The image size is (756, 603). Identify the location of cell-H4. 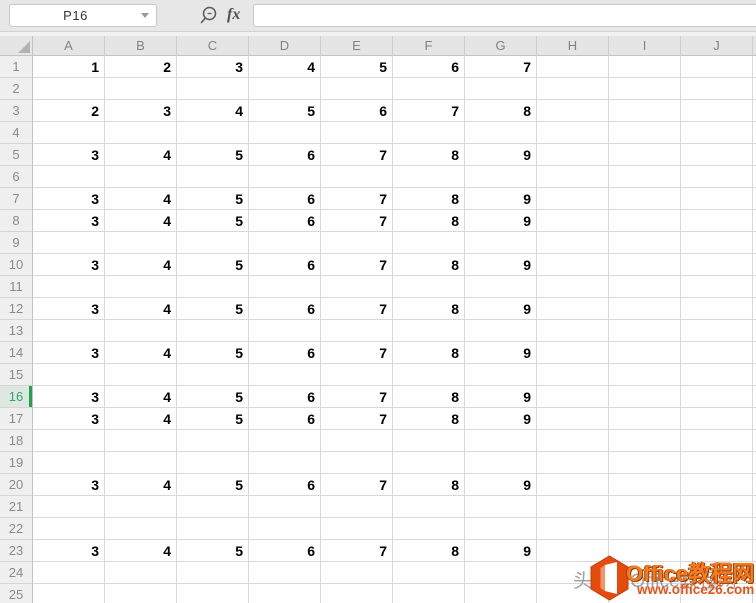
(573, 133).